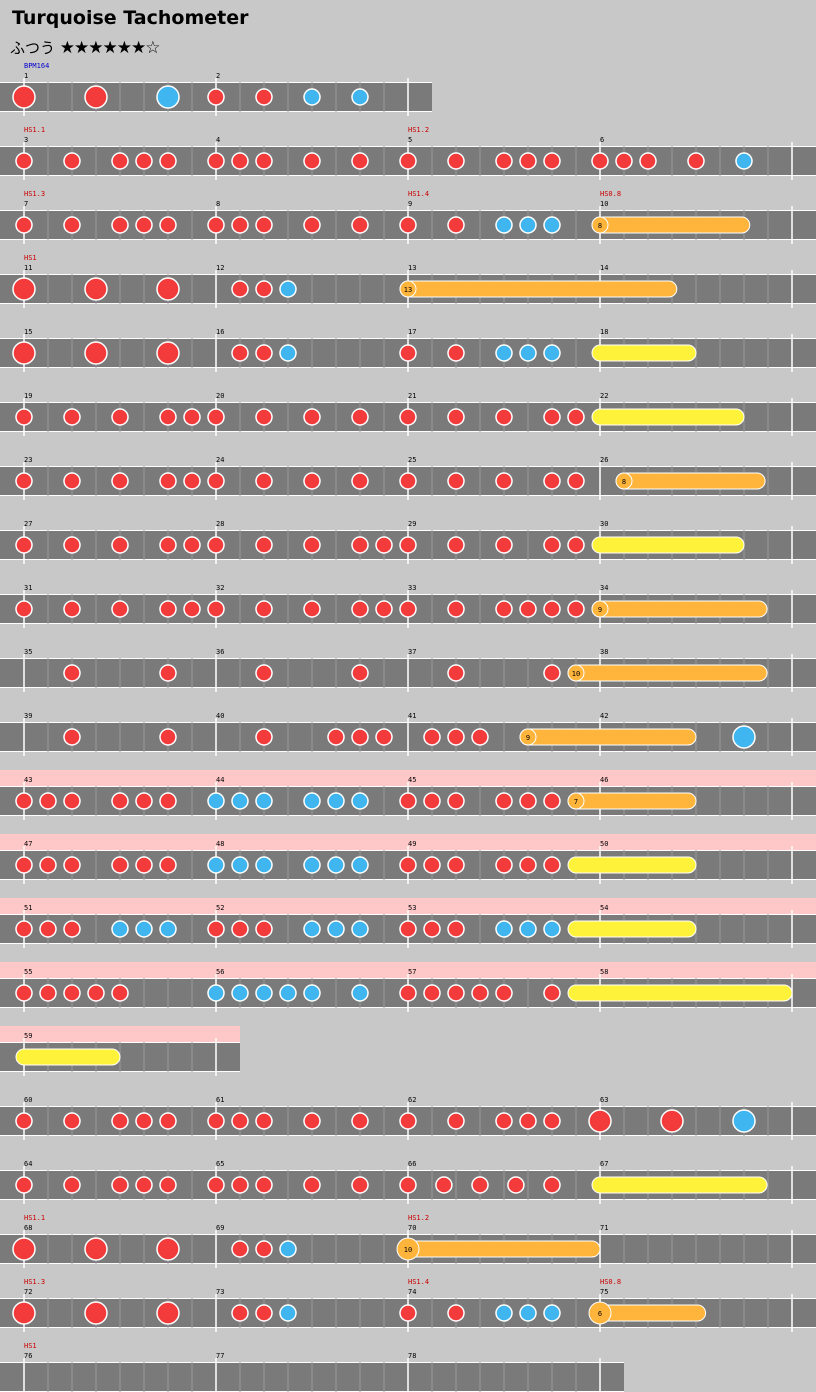 The width and height of the screenshot is (816, 1392). I want to click on big-ka-note, so click(744, 737).